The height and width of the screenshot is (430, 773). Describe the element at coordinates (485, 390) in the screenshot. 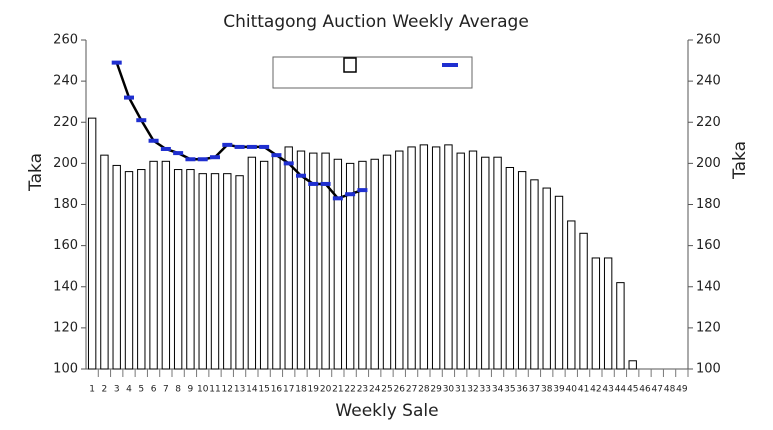

I see `x-tick-label: 33` at that location.